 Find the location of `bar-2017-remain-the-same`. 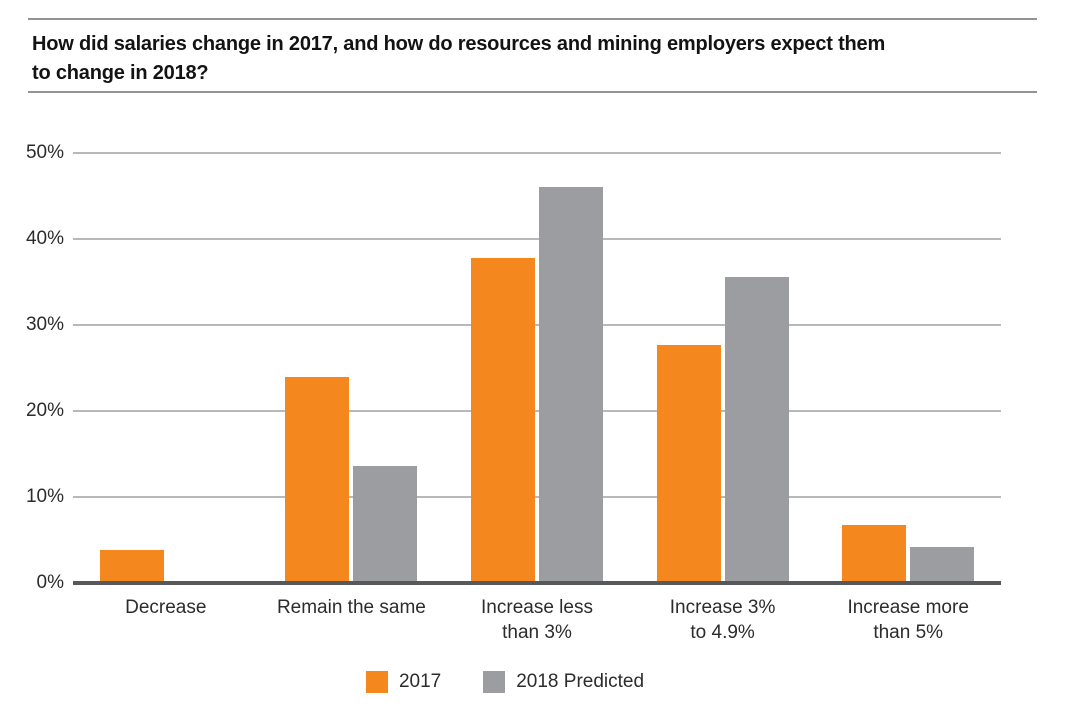

bar-2017-remain-the-same is located at coordinates (317, 479).